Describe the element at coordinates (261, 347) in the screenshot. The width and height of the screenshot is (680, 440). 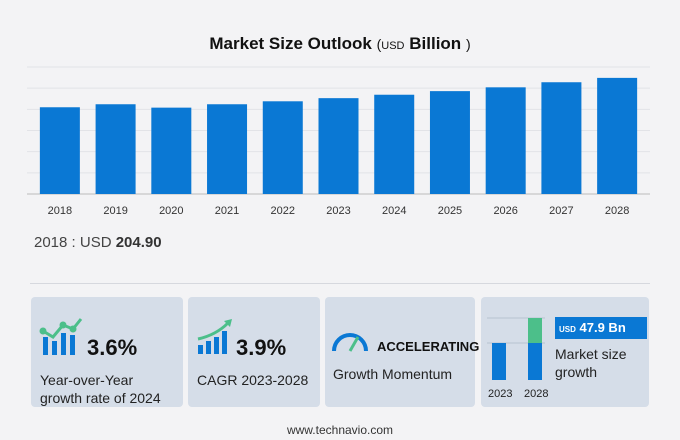
I see `cagr-value: 3.9%` at that location.